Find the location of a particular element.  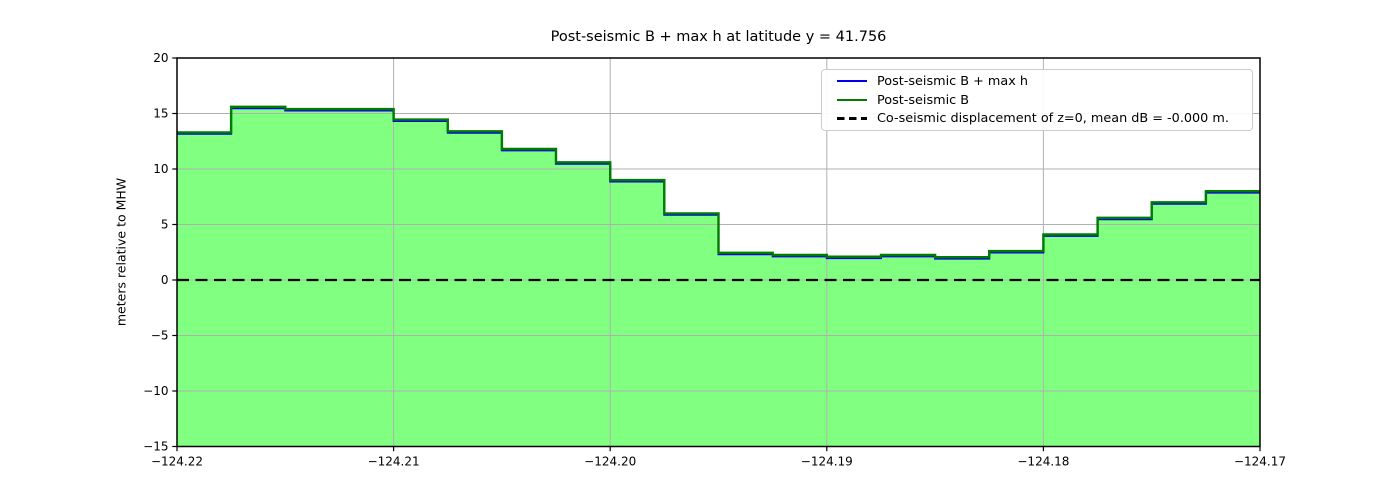

legend-line-sample-green is located at coordinates (852, 100).